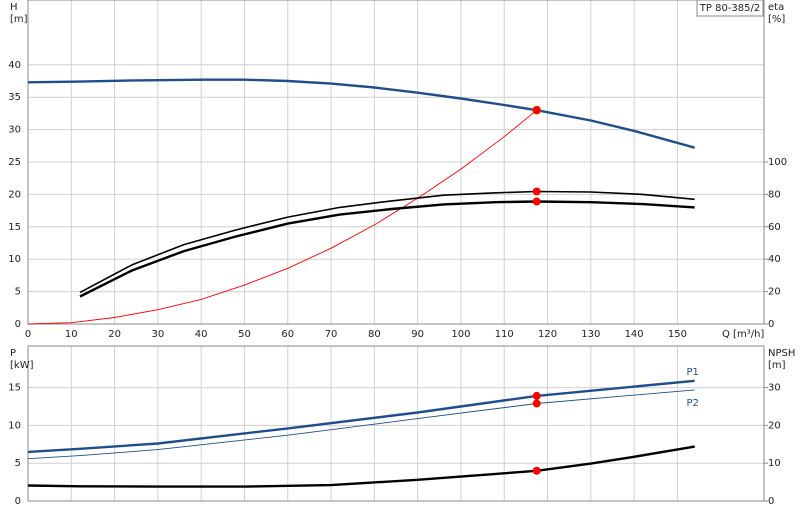 Image resolution: width=800 pixels, height=520 pixels. I want to click on x-tick-label: 60, so click(287, 334).